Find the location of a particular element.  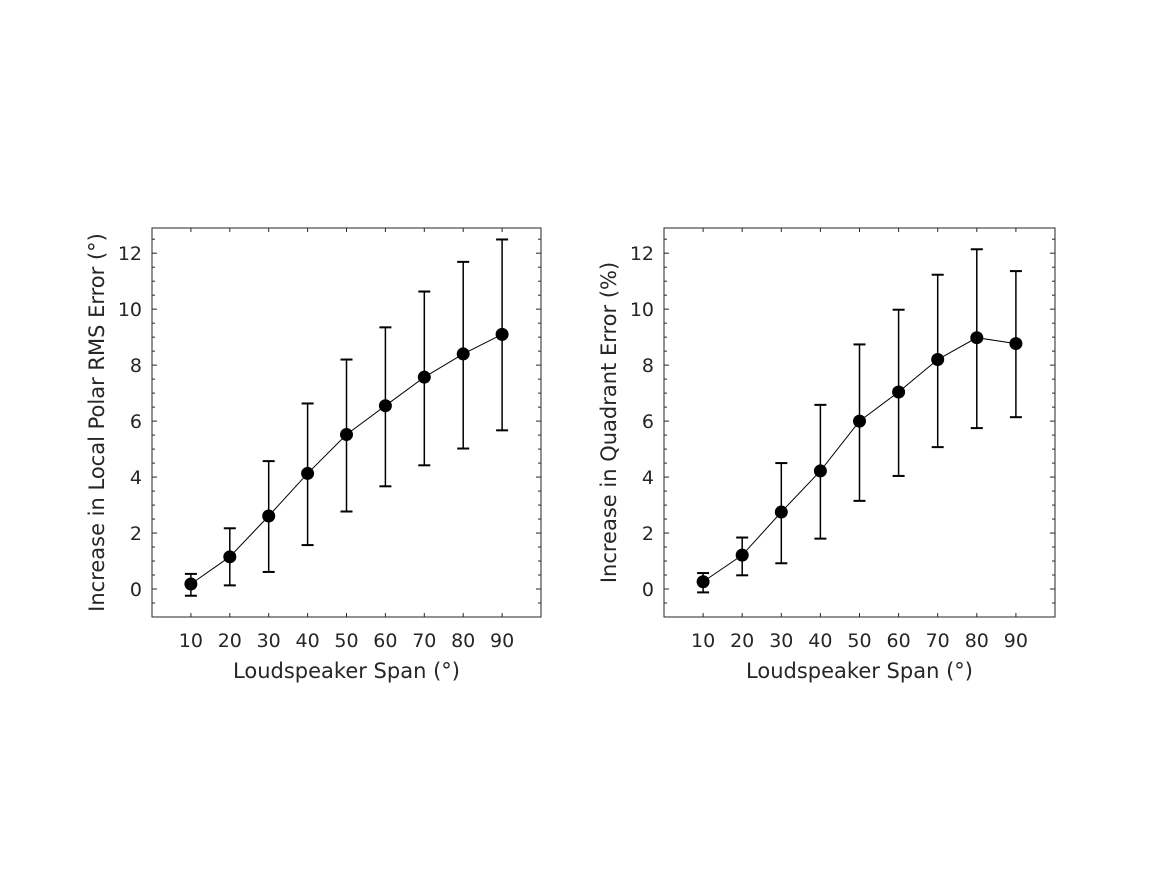

y-axis-label: Increase in Quadrant Error (%) is located at coordinates (609, 422).